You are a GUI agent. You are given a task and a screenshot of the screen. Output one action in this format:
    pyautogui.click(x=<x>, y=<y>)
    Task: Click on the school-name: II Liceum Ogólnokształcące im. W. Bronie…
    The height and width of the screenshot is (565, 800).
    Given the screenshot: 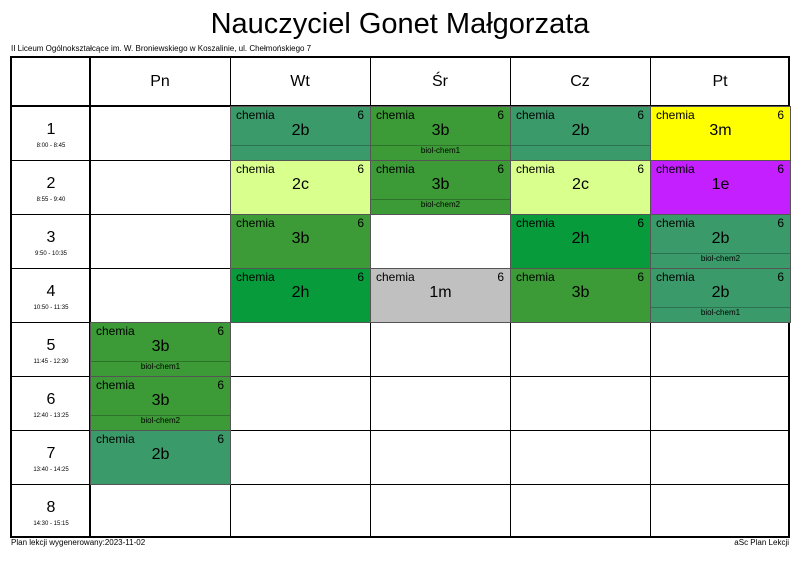 What is the action you would take?
    pyautogui.click(x=161, y=48)
    